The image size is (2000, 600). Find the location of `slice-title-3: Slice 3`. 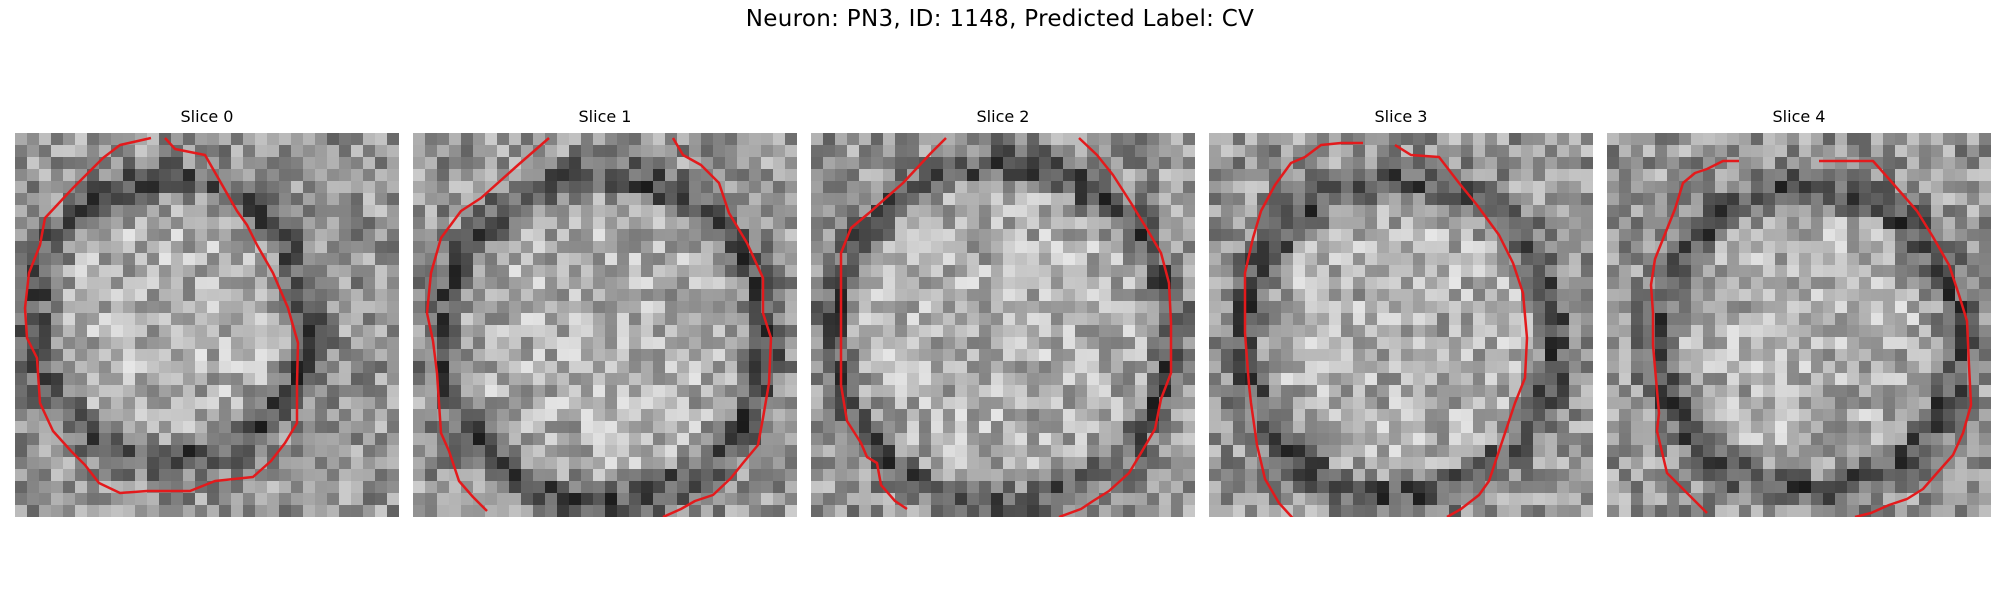

slice-title-3: Slice 3 is located at coordinates (1401, 116).